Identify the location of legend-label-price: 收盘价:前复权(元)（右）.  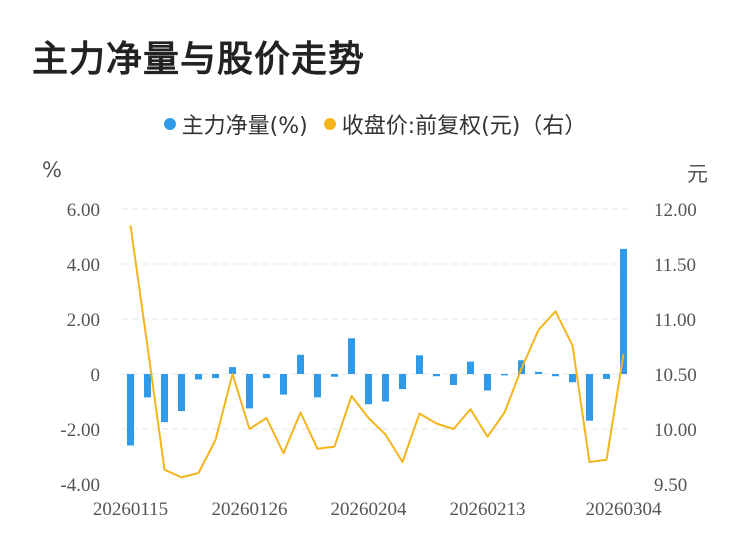
(464, 126).